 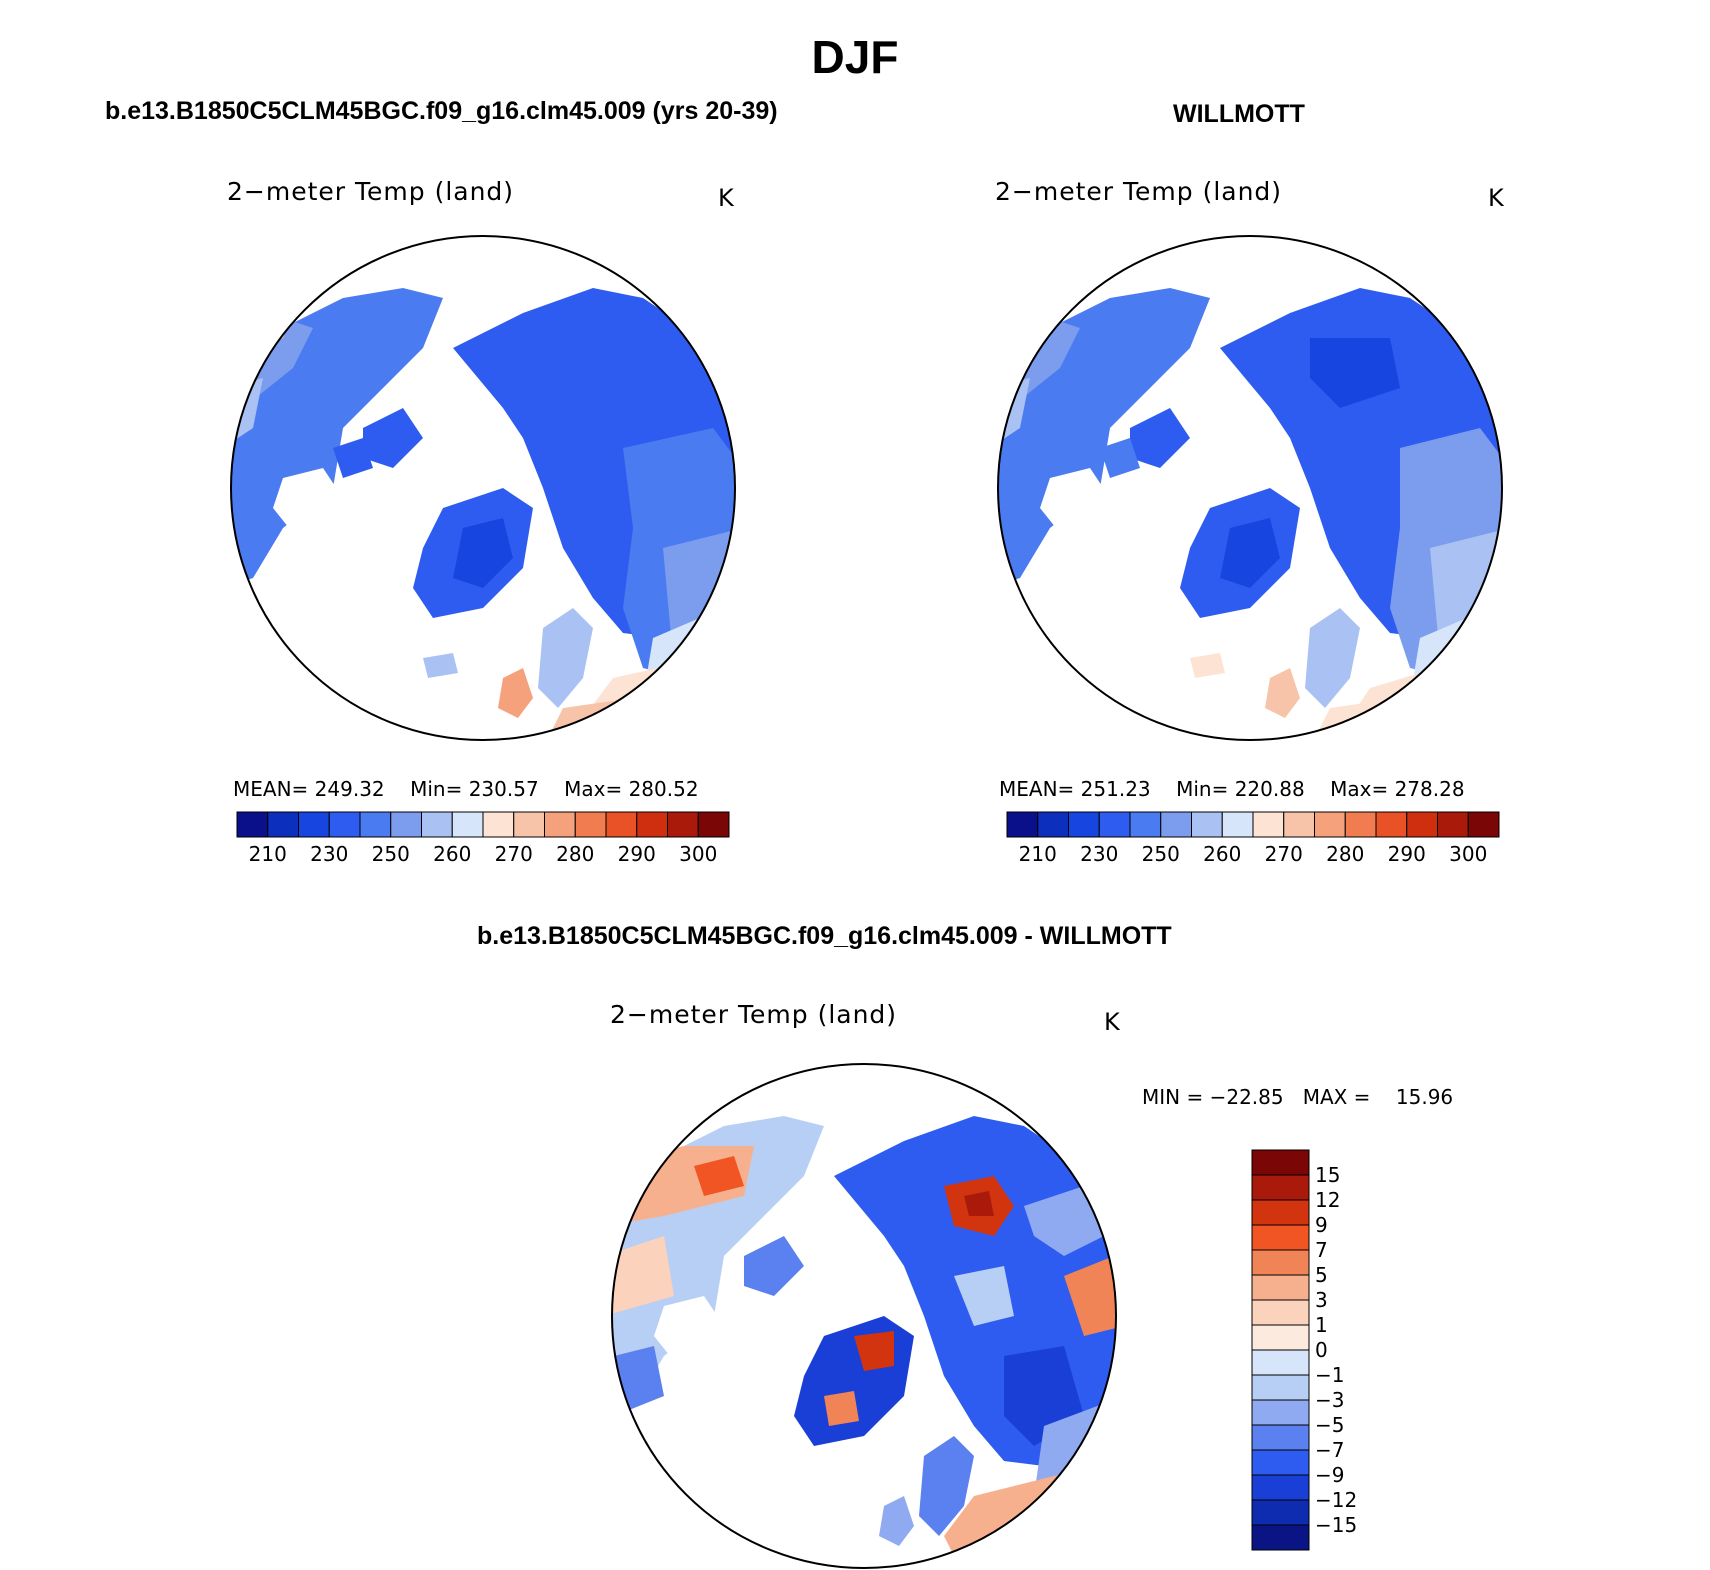 I want to click on obs-colorbar: 210 230 250 260 270 280 290 300, so click(x=1253, y=838).